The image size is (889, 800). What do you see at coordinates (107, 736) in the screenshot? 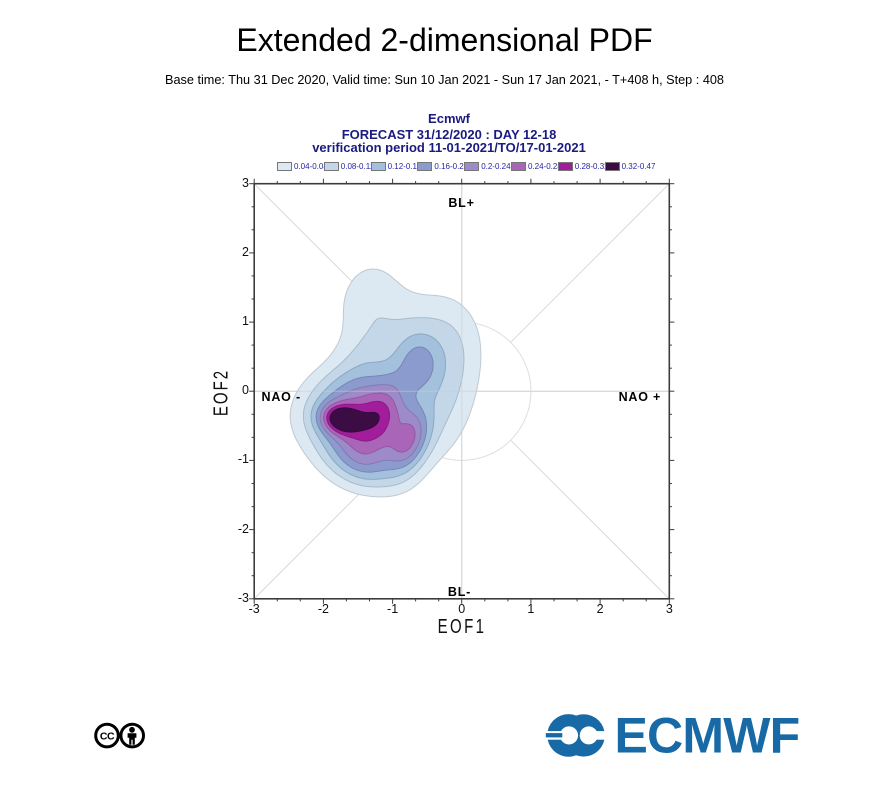
I see `svg-text: CC` at bounding box center [107, 736].